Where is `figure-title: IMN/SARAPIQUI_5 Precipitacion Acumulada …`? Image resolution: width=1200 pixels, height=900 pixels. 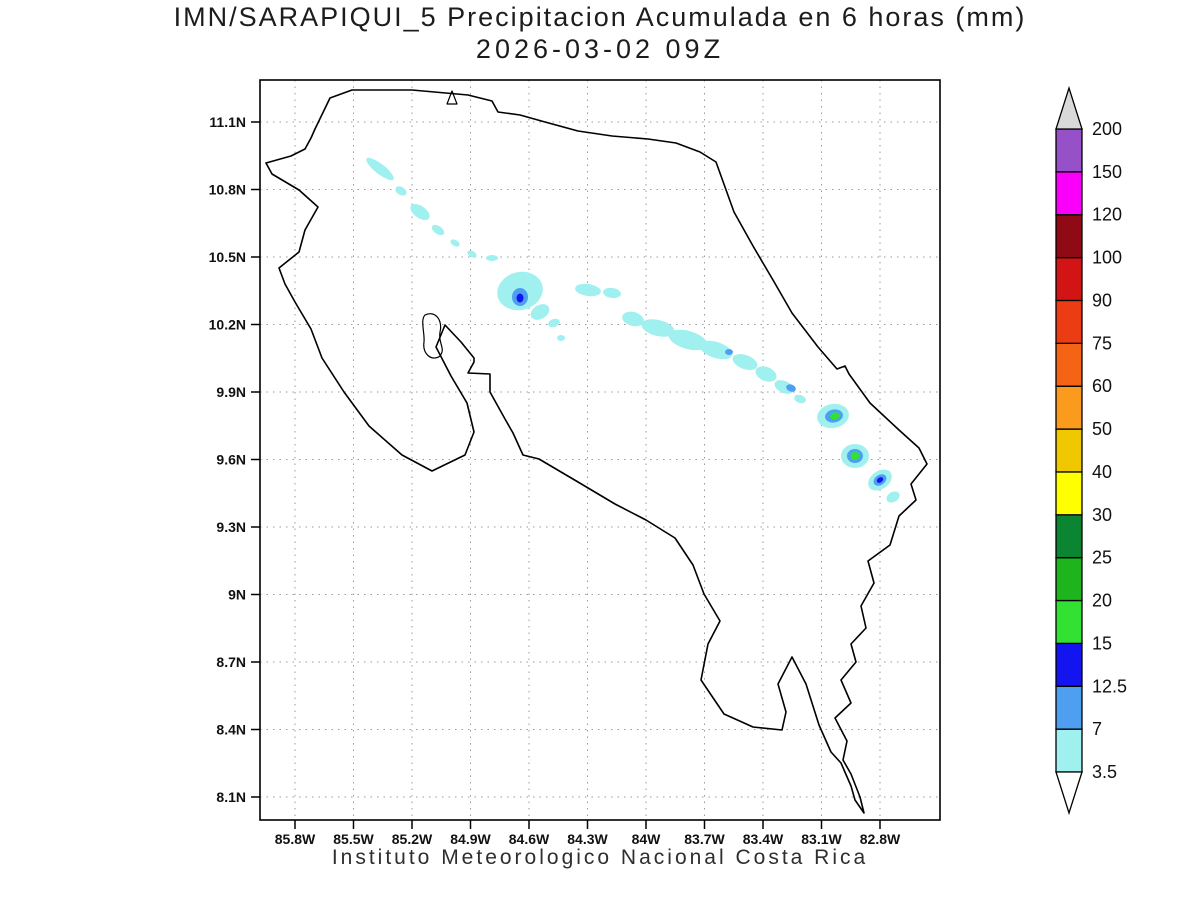 figure-title: IMN/SARAPIQUI_5 Precipitacion Acumulada … is located at coordinates (600, 17).